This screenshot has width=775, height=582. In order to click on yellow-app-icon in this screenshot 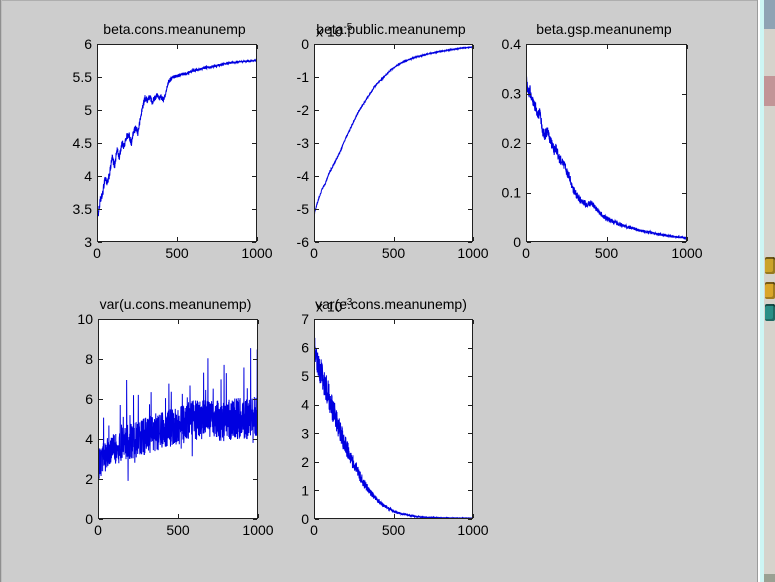, I will do `click(770, 290)`.